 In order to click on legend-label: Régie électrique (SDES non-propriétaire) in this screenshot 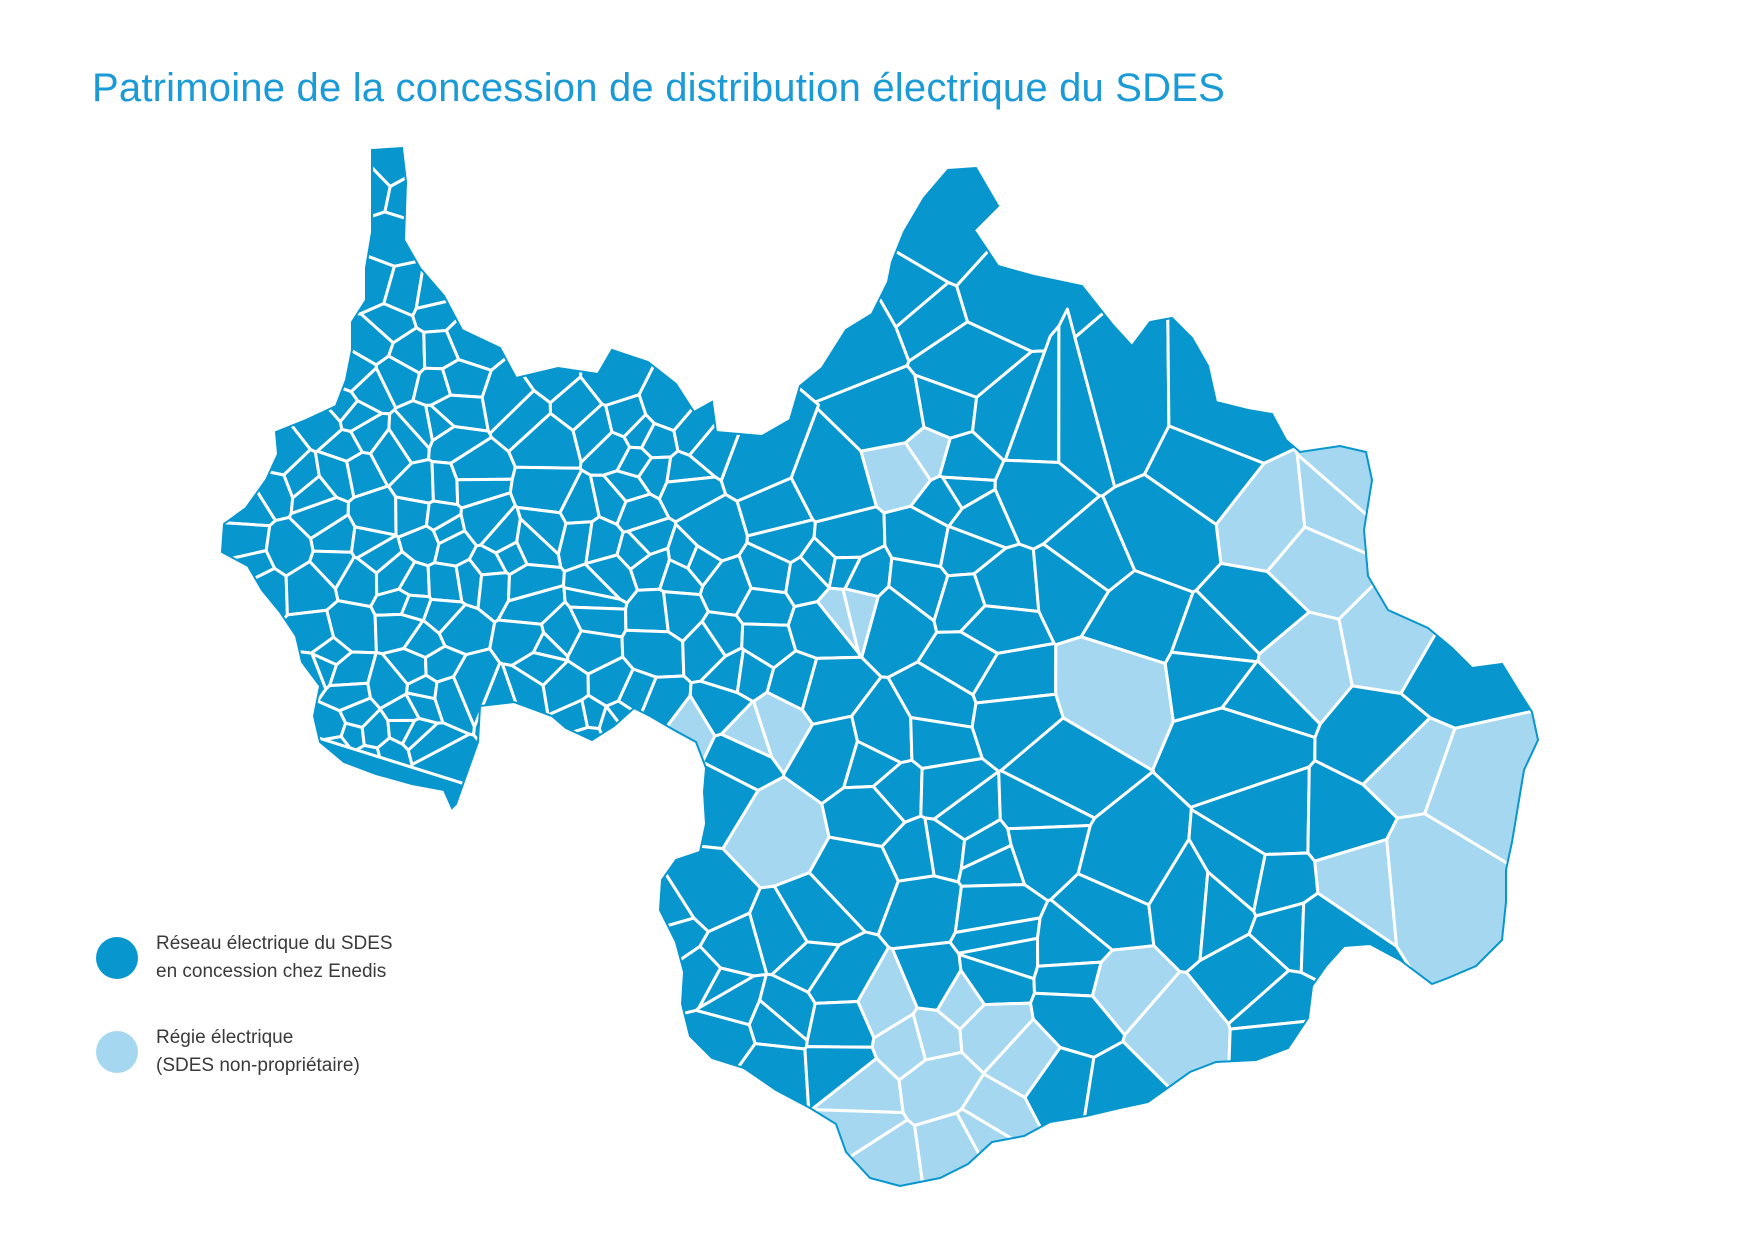, I will do `click(258, 1052)`.